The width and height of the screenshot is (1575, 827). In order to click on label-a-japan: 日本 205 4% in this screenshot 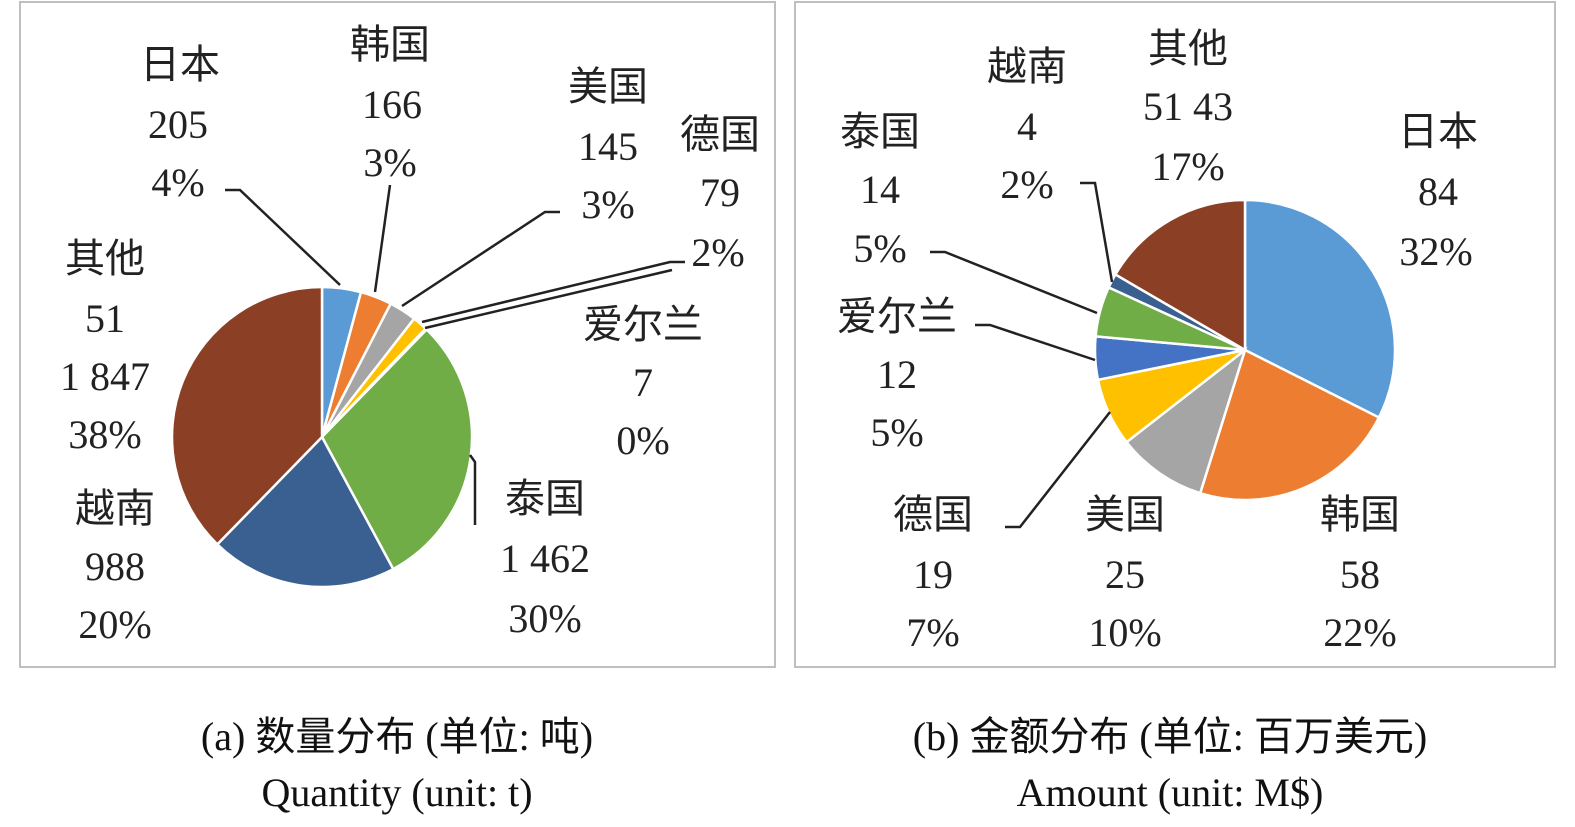, I will do `click(180, 123)`.